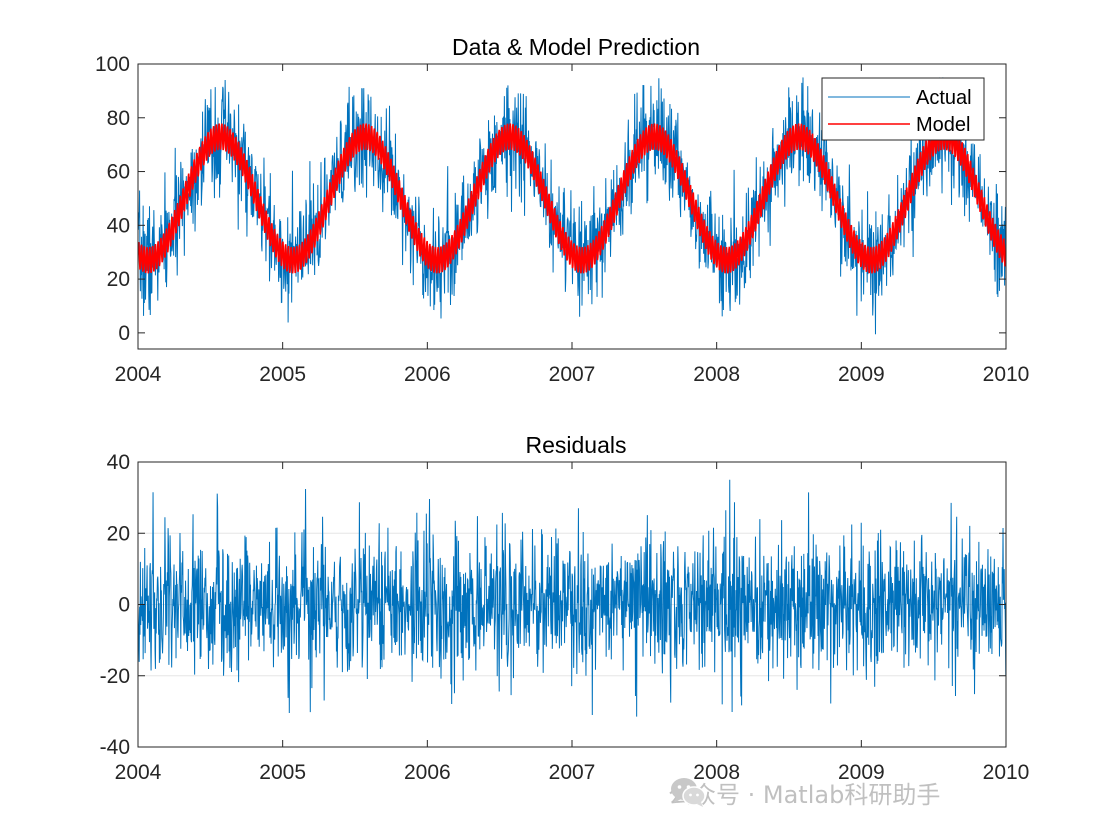  I want to click on watermark-text: 公众号 · Matlab科研助手, so click(804, 794).